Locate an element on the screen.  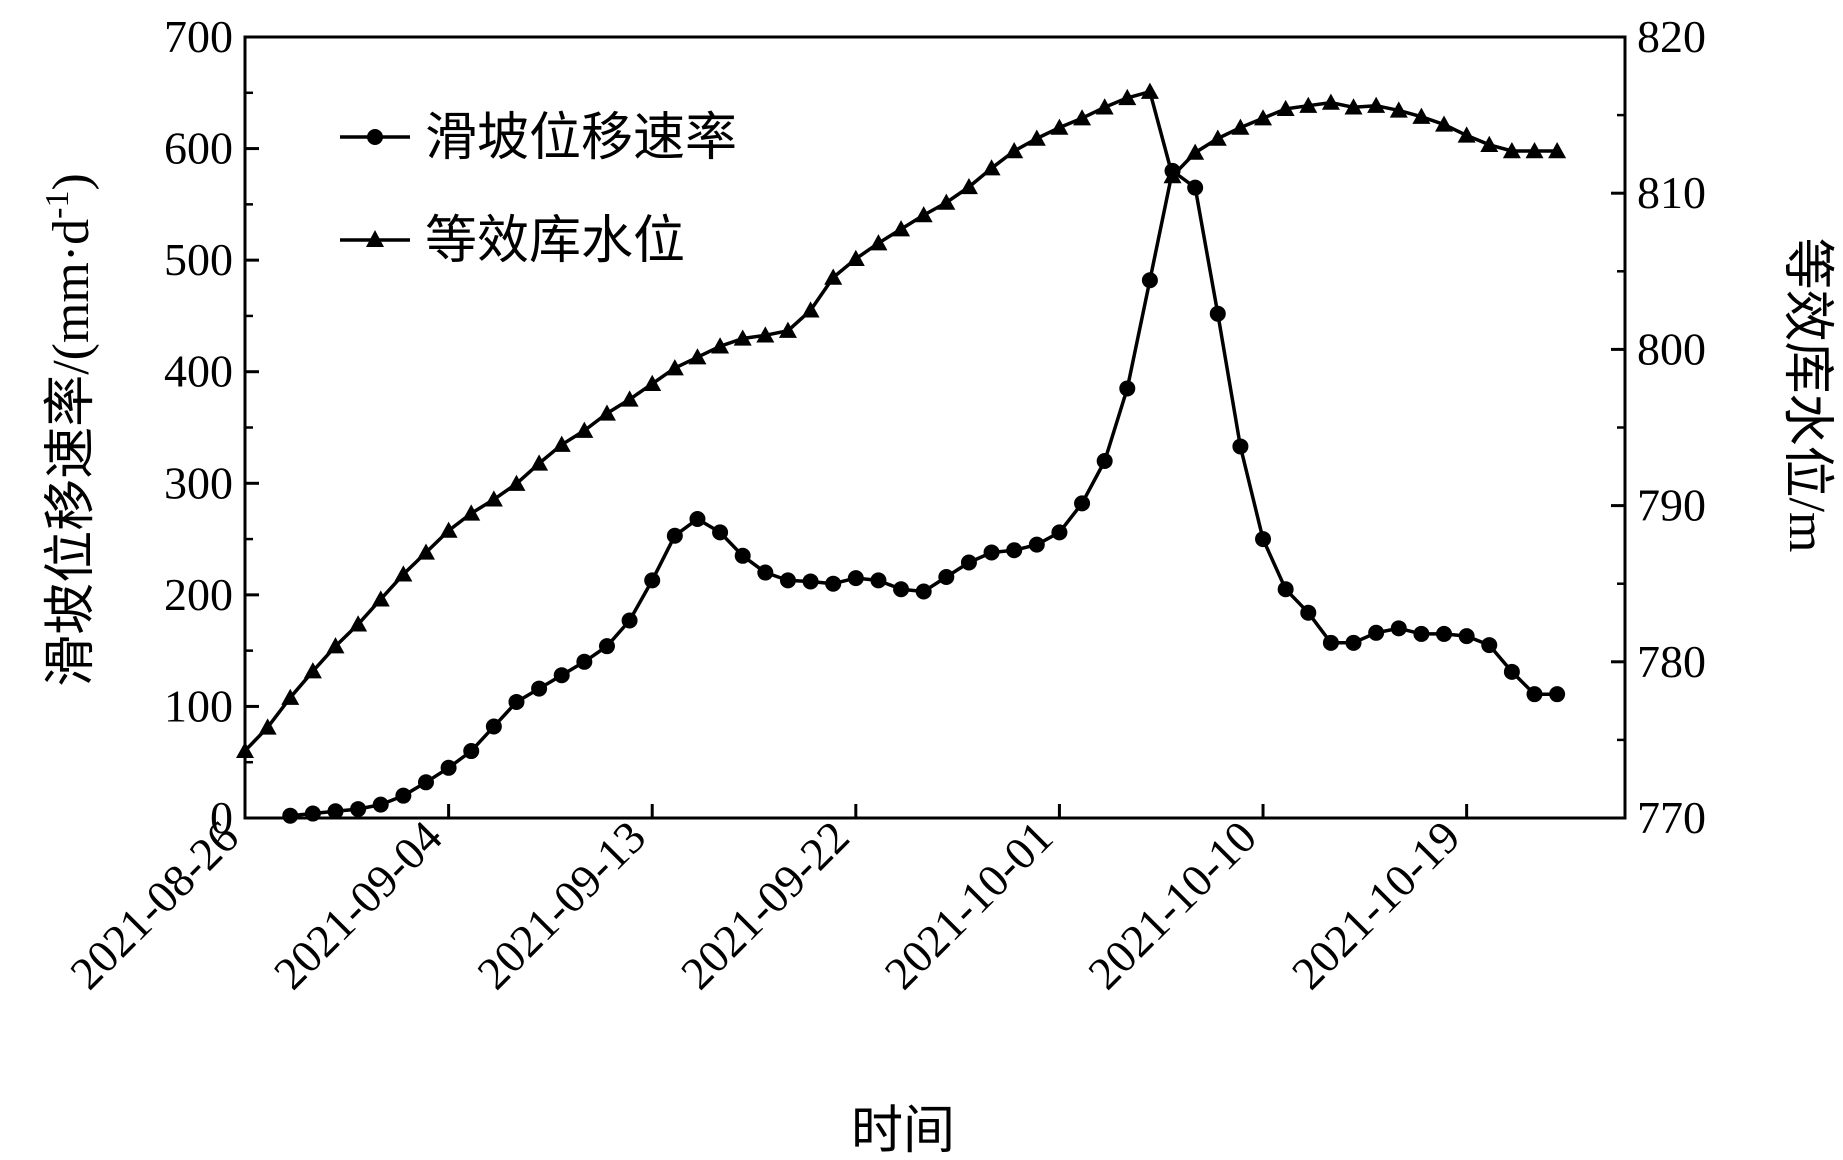
left-tick-label: 400 is located at coordinates (198, 371).